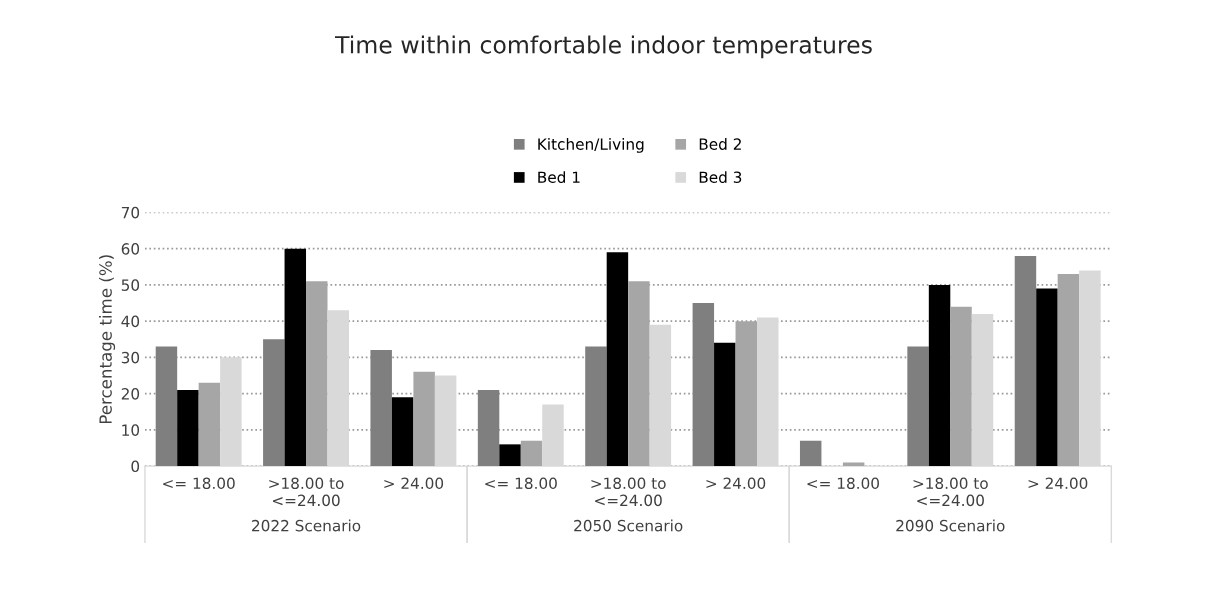  Describe the element at coordinates (107, 339) in the screenshot. I see `y-axis-title: Percentage time (%)` at that location.